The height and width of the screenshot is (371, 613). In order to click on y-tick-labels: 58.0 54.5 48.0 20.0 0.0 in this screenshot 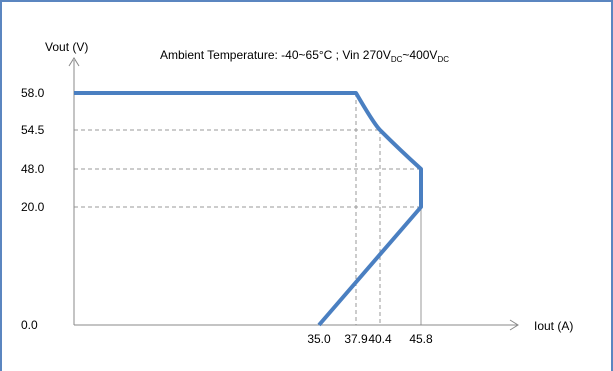, I will do `click(33, 209)`.